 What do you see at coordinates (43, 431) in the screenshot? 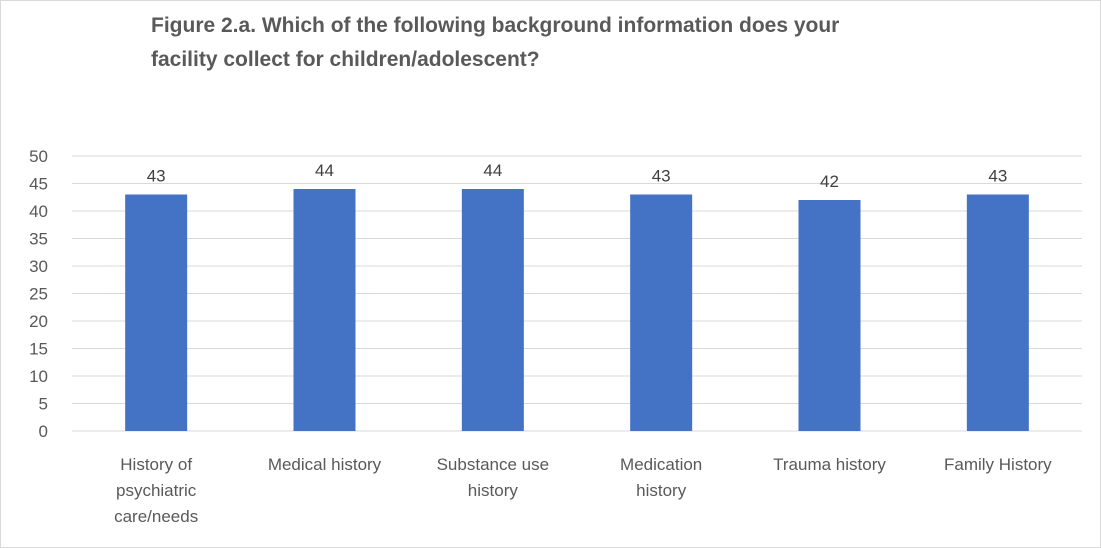
I see `y-tick-label: 0` at bounding box center [43, 431].